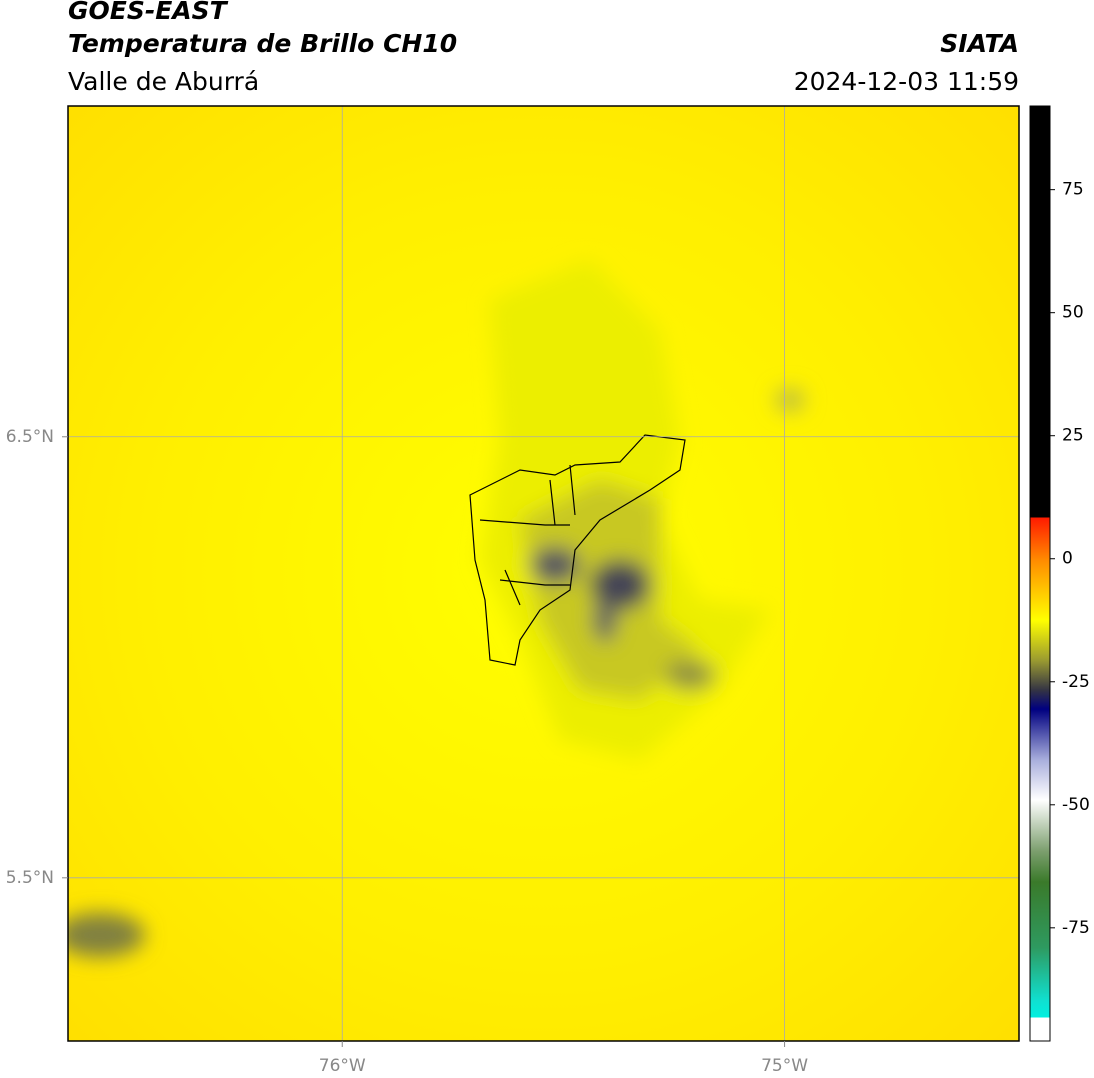 Image resolution: width=1094 pixels, height=1078 pixels. What do you see at coordinates (163, 81) in the screenshot?
I see `region: Valle de Aburrá` at bounding box center [163, 81].